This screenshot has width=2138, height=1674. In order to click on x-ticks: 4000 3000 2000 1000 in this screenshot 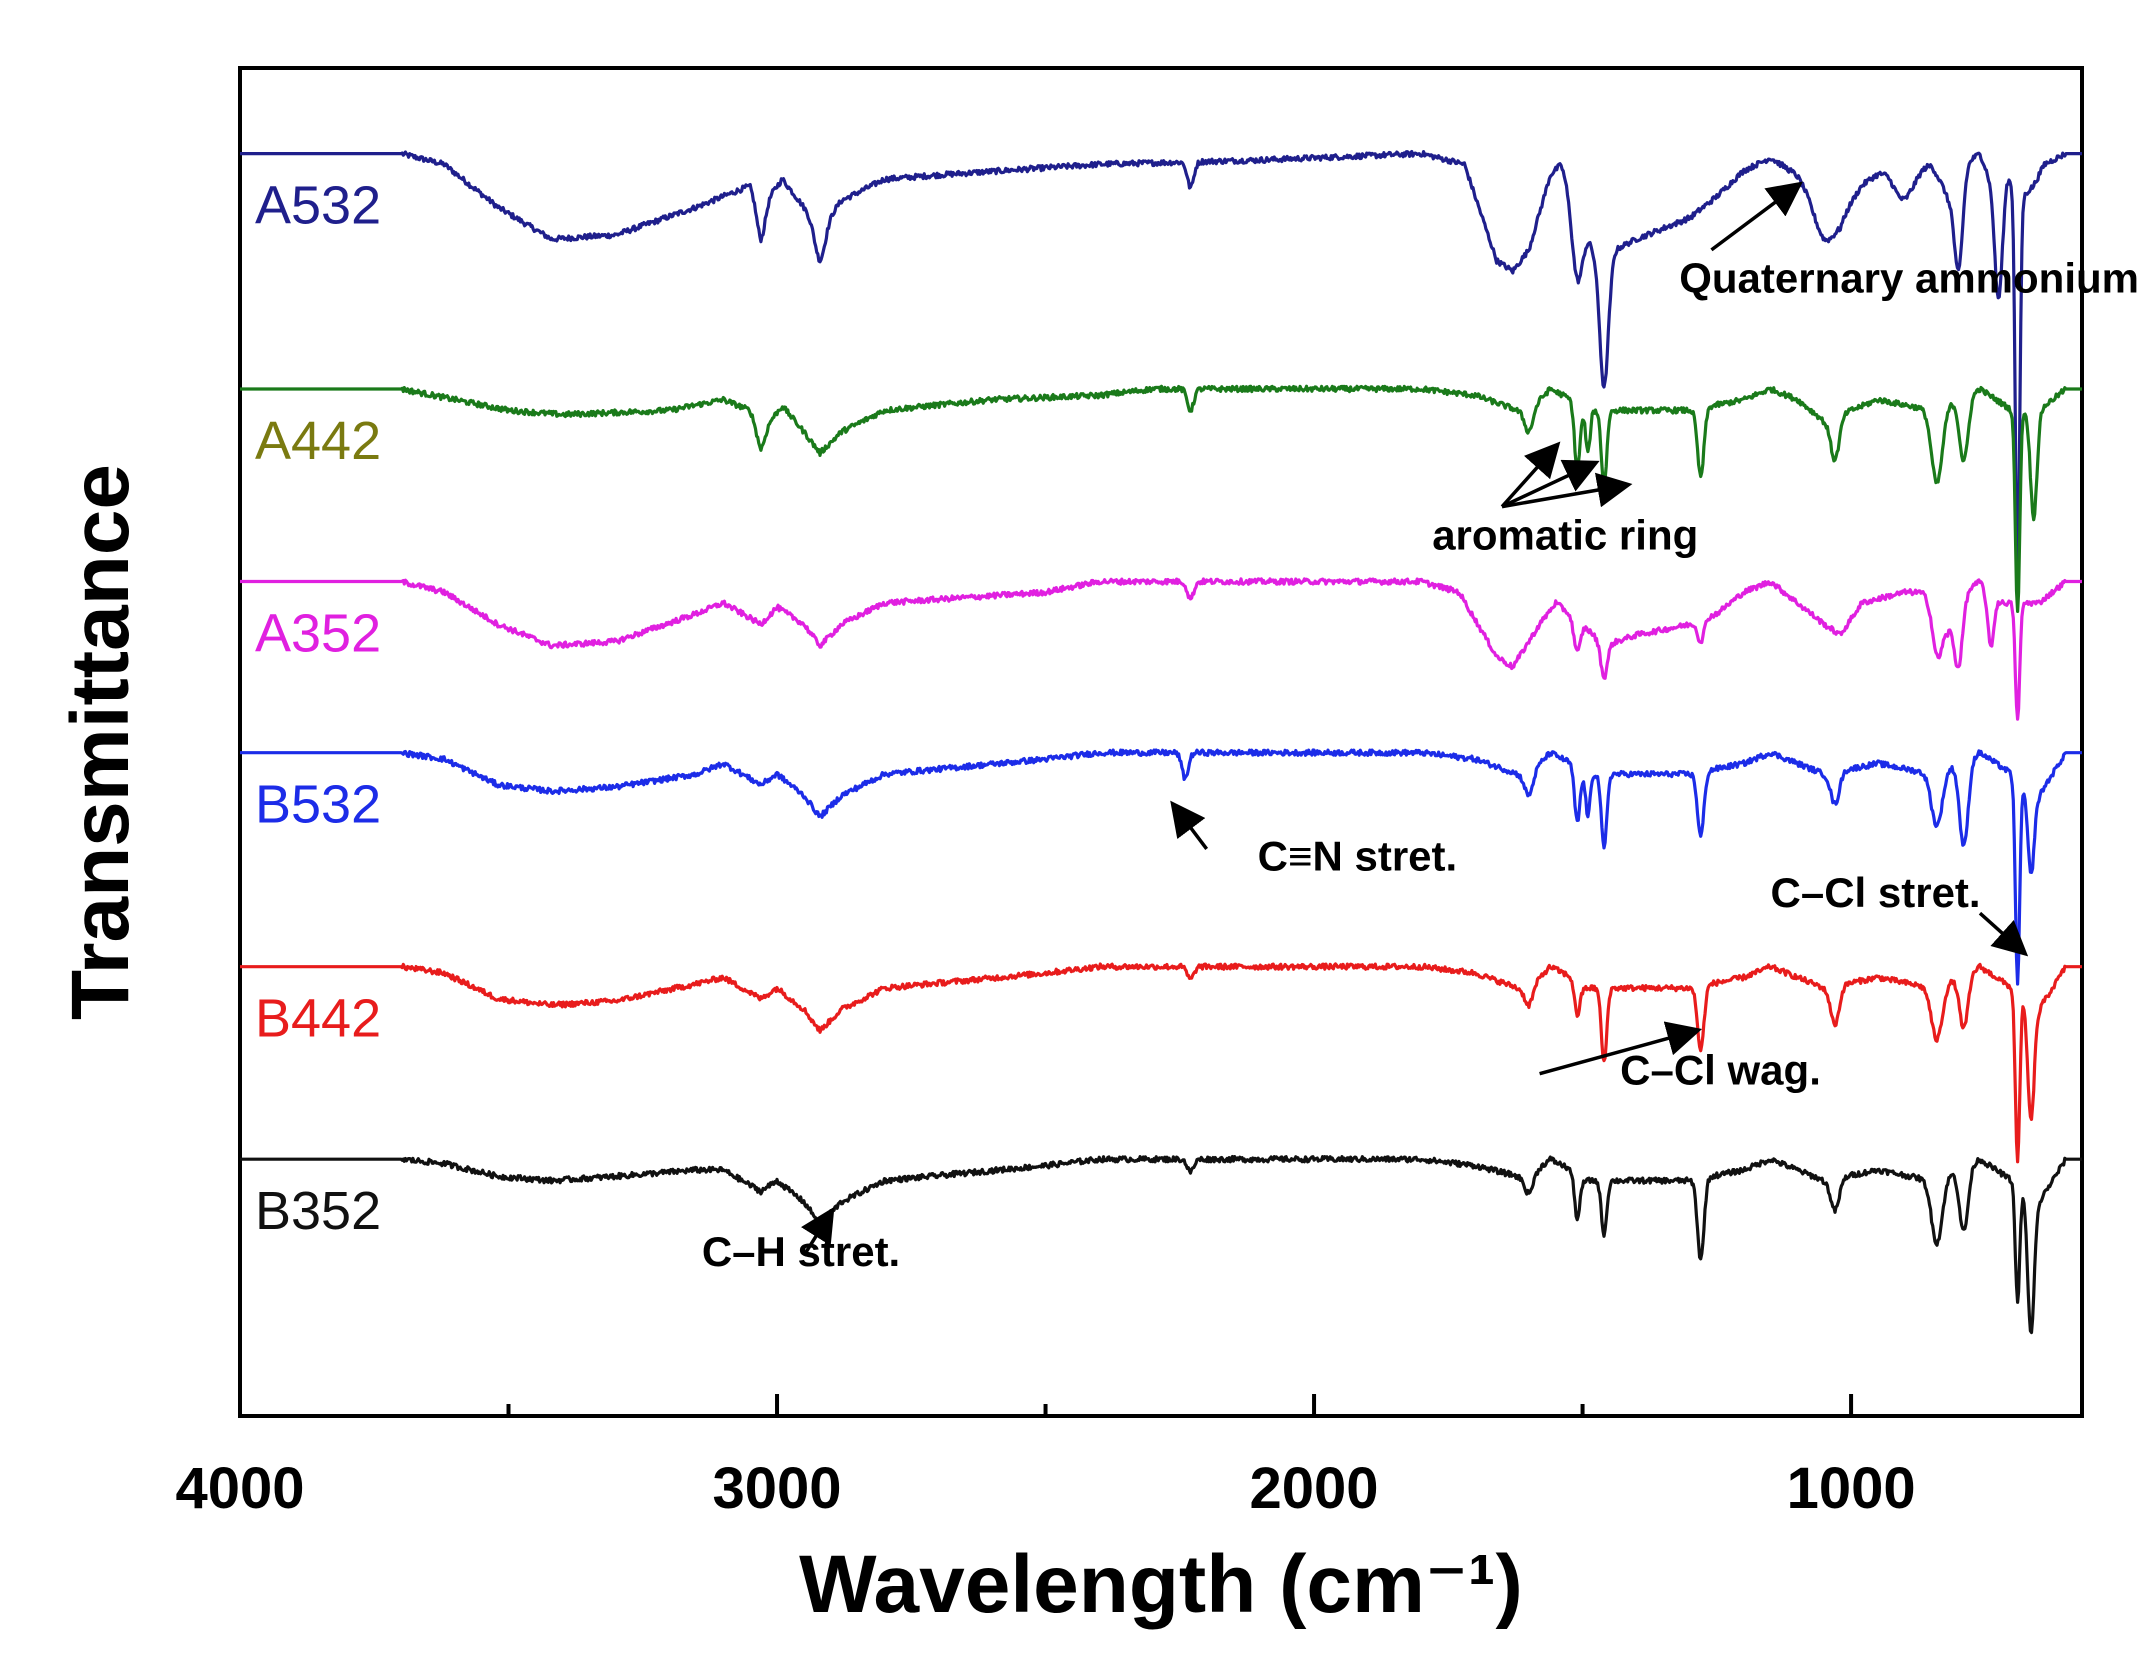, I will do `click(1045, 1457)`.